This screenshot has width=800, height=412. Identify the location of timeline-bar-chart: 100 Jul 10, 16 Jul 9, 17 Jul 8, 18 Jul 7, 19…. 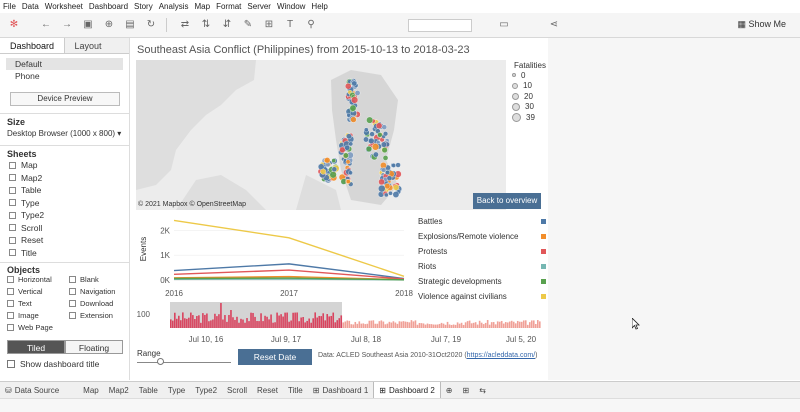
(341, 324).